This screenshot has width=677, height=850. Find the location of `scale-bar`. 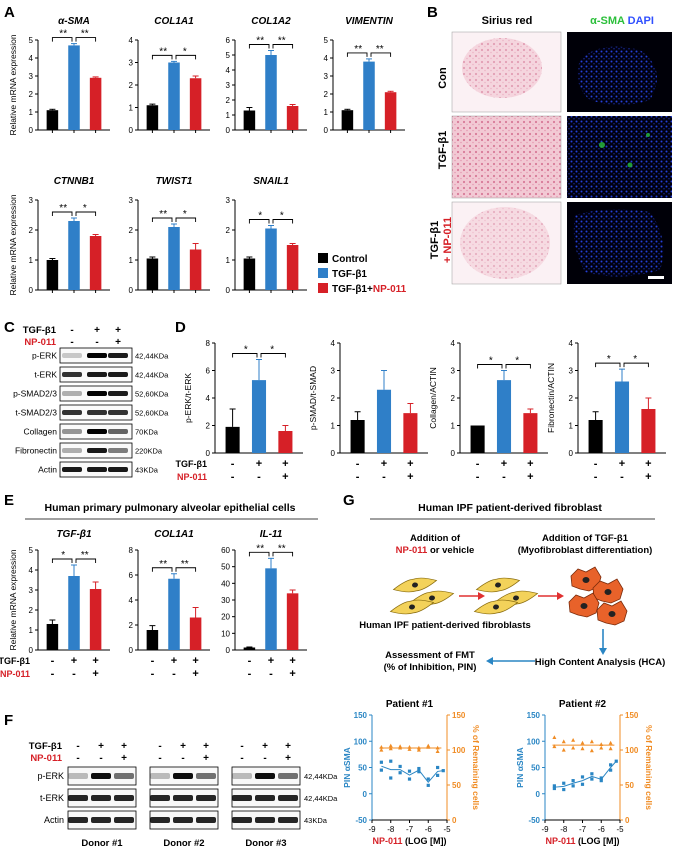

scale-bar is located at coordinates (656, 277).